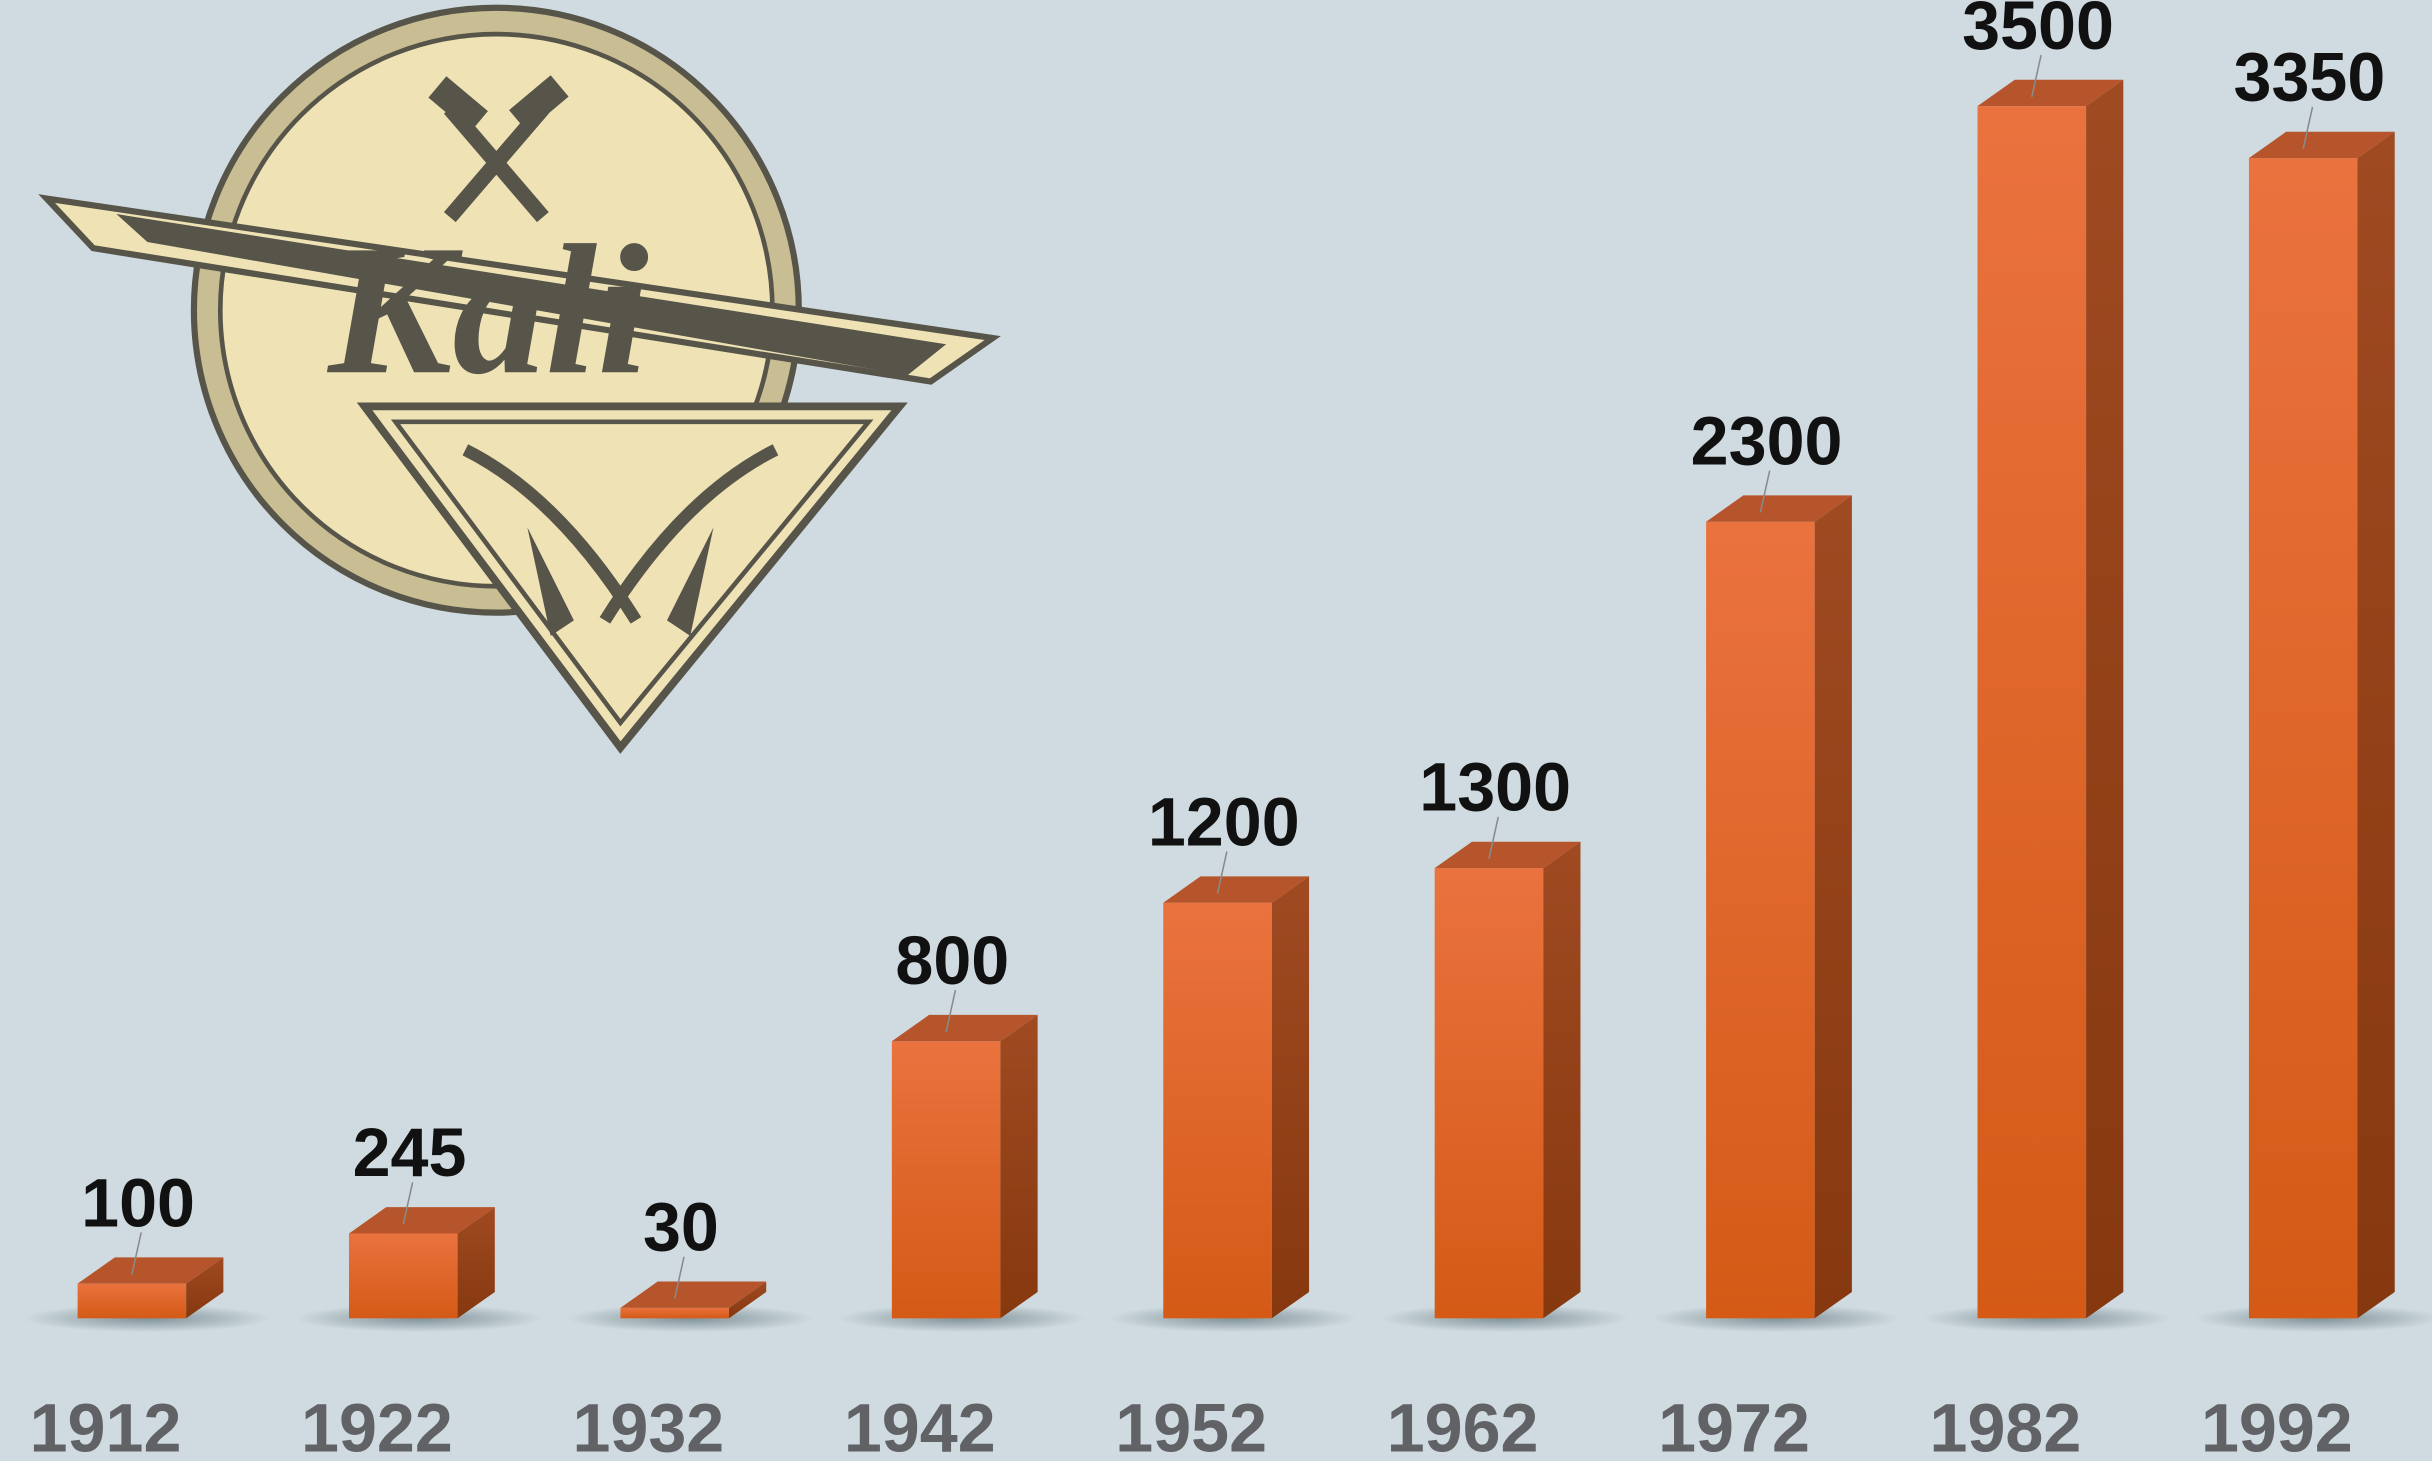 The image size is (2432, 1461). What do you see at coordinates (1767, 441) in the screenshot?
I see `value-label: 2300` at bounding box center [1767, 441].